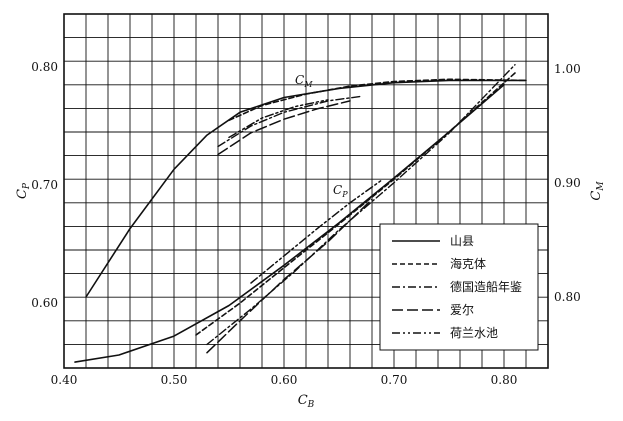 The height and width of the screenshot is (421, 623). Describe the element at coordinates (44, 185) in the screenshot. I see `y-left-tick-label: 0.70` at that location.